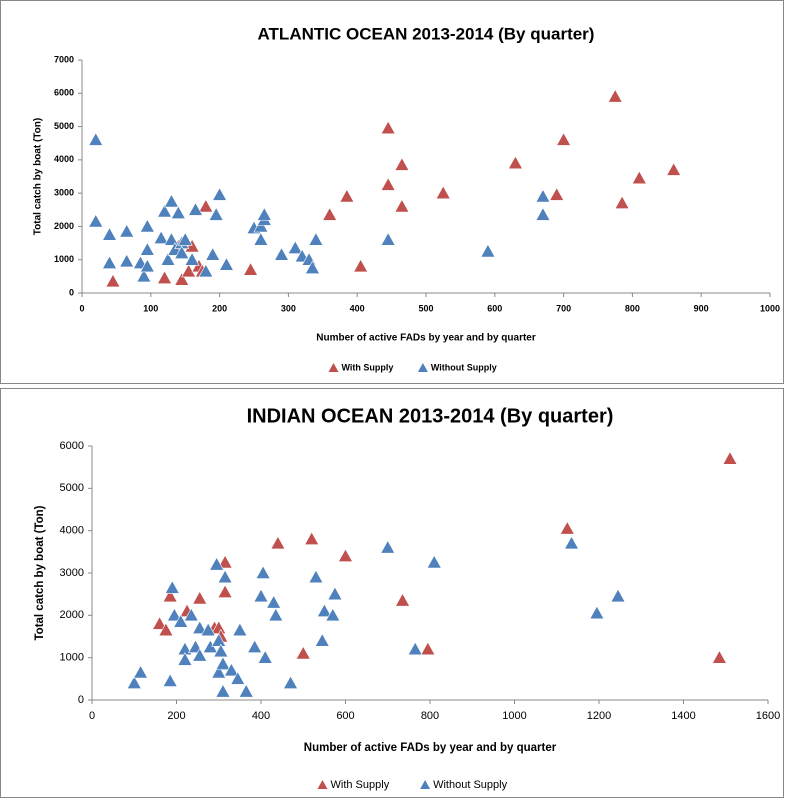 This screenshot has width=785, height=799. I want to click on x-tick-label: 200, so click(176, 716).